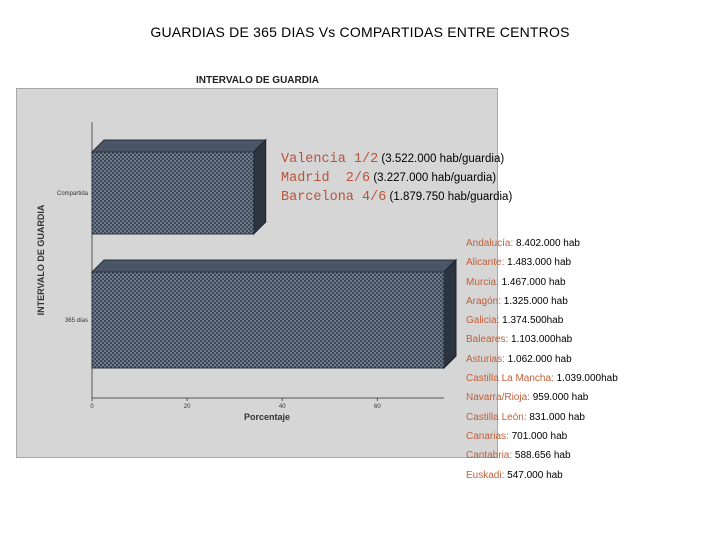 The image size is (720, 540). Describe the element at coordinates (489, 456) in the screenshot. I see `region-name: Cantabria:` at that location.